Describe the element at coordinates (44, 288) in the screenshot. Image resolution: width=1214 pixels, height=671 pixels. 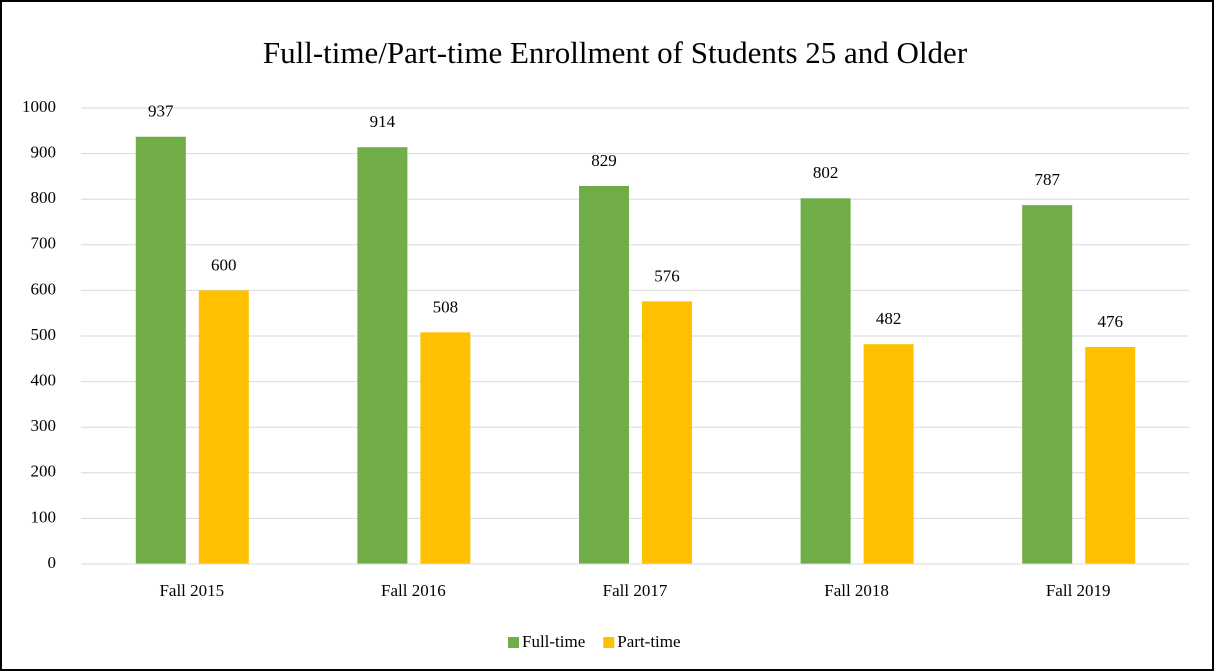
I see `y-tick-label: 600` at that location.